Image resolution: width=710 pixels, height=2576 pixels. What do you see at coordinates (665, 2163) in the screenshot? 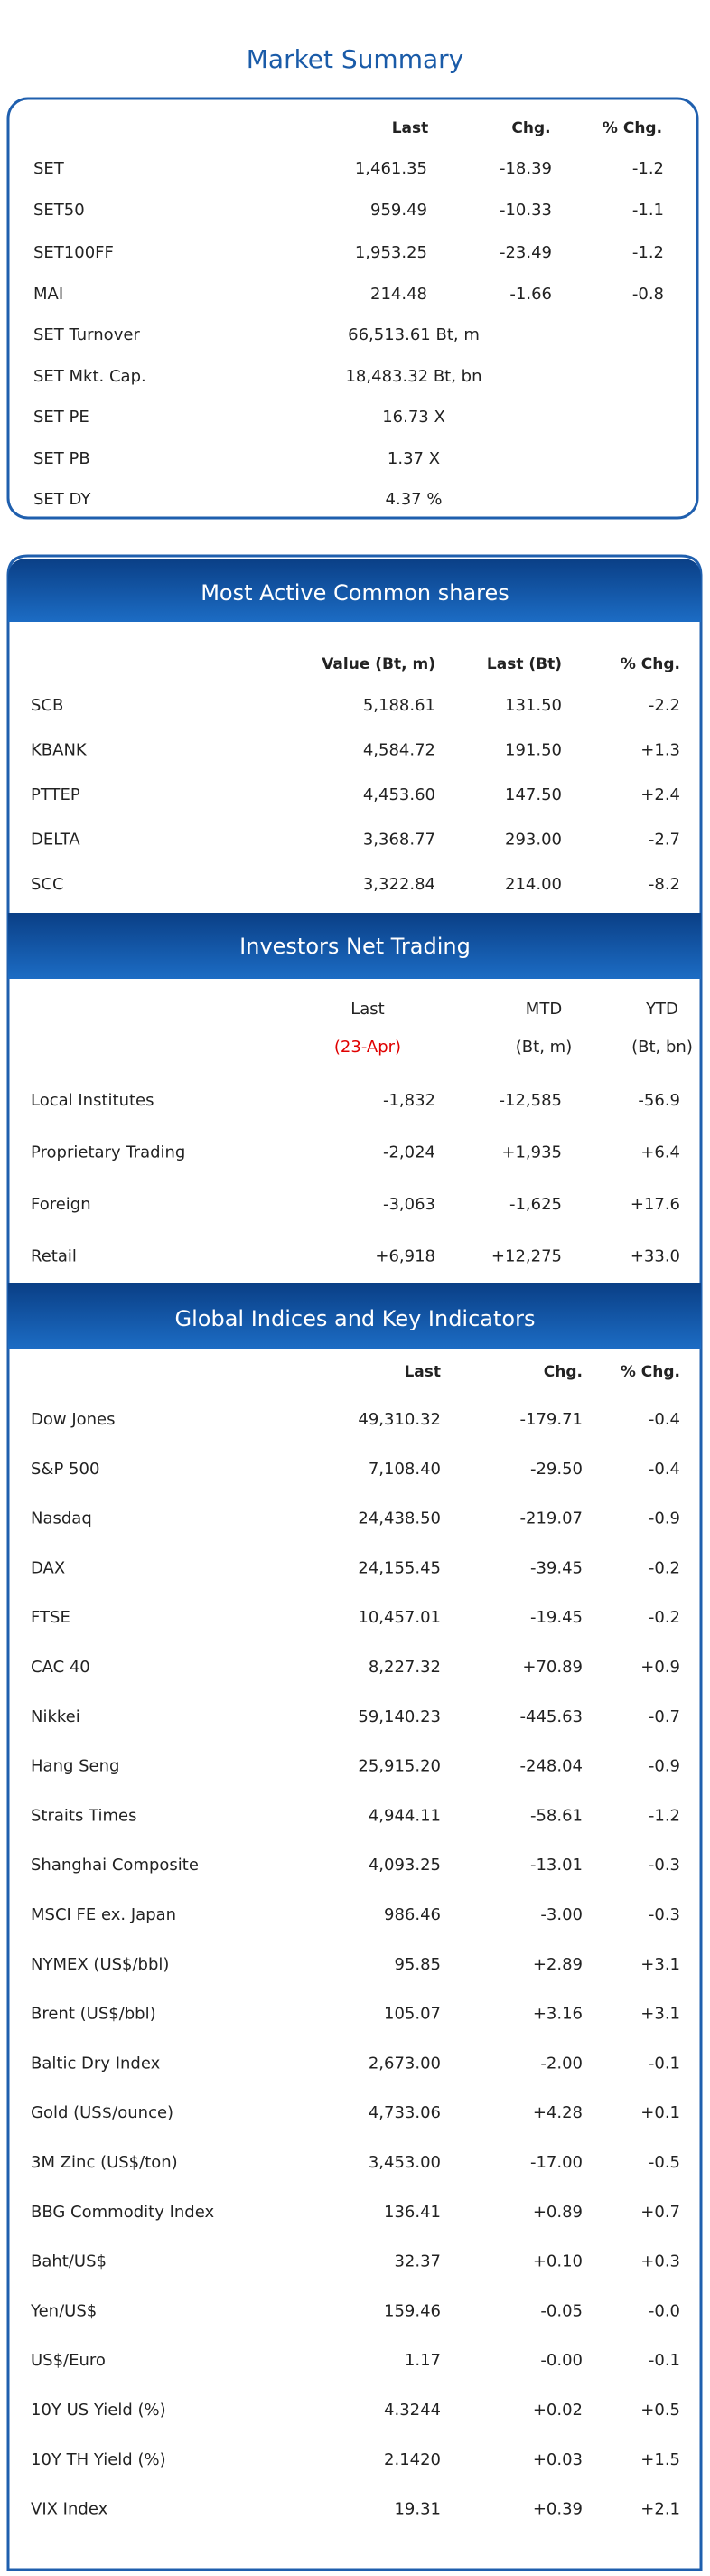
I see `cell: -0.5` at bounding box center [665, 2163].